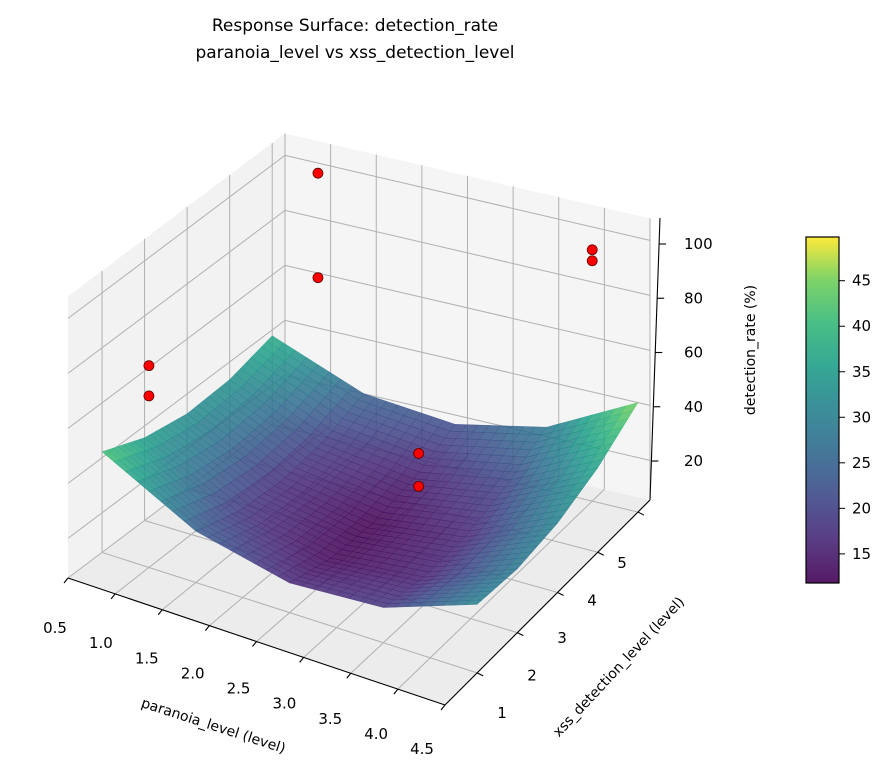 This screenshot has height=775, width=896. What do you see at coordinates (822, 410) in the screenshot?
I see `colorbar-gradient` at bounding box center [822, 410].